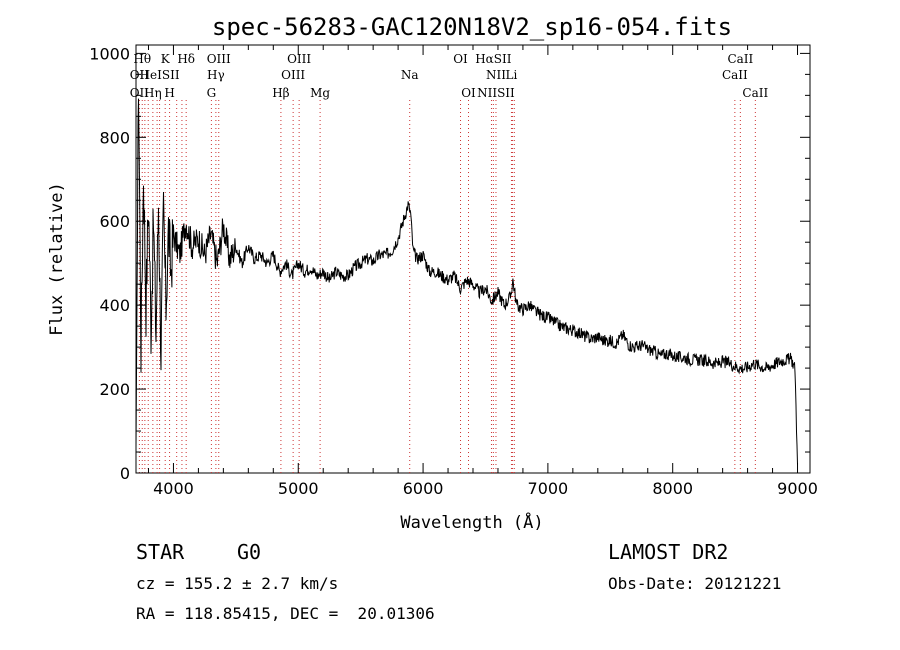  What do you see at coordinates (285, 613) in the screenshot?
I see `coordinates-label: RA = 118.85415, DEC = 20.01306` at bounding box center [285, 613].